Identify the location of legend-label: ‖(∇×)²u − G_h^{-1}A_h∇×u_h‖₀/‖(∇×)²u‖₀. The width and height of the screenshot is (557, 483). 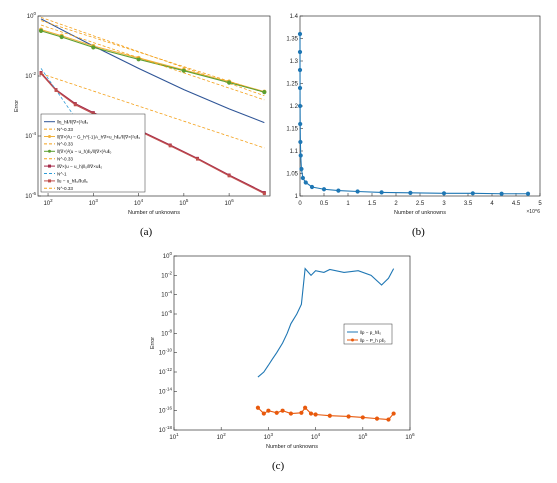
(98, 136).